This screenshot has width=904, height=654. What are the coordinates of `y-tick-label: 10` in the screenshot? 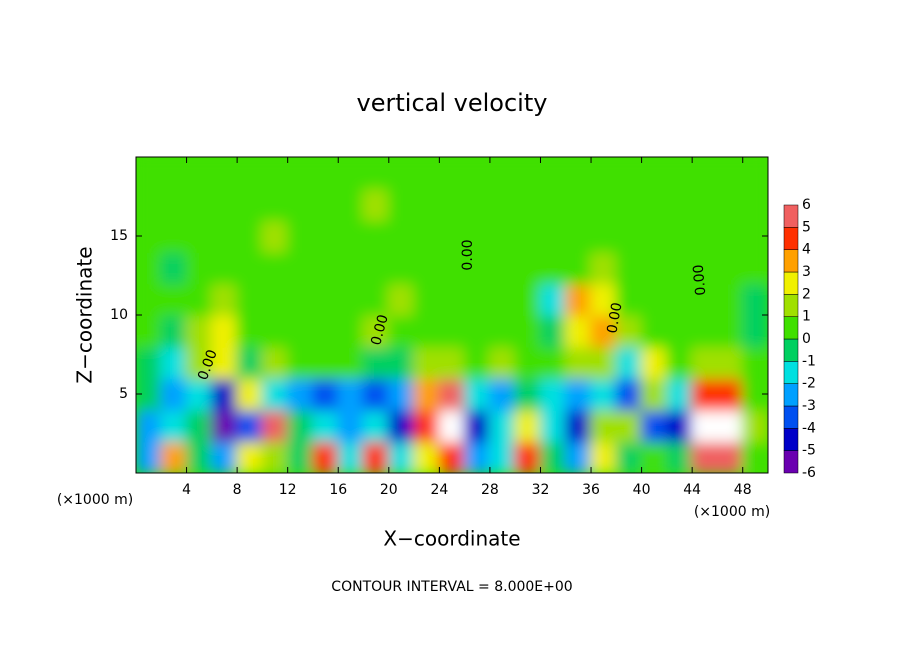 It's located at (119, 315).